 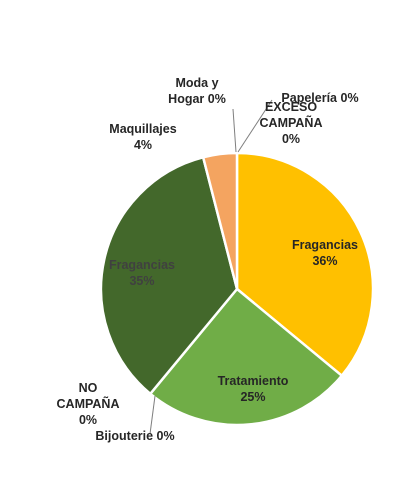 I want to click on data-label: Tratamiento 25%, so click(x=253, y=389).